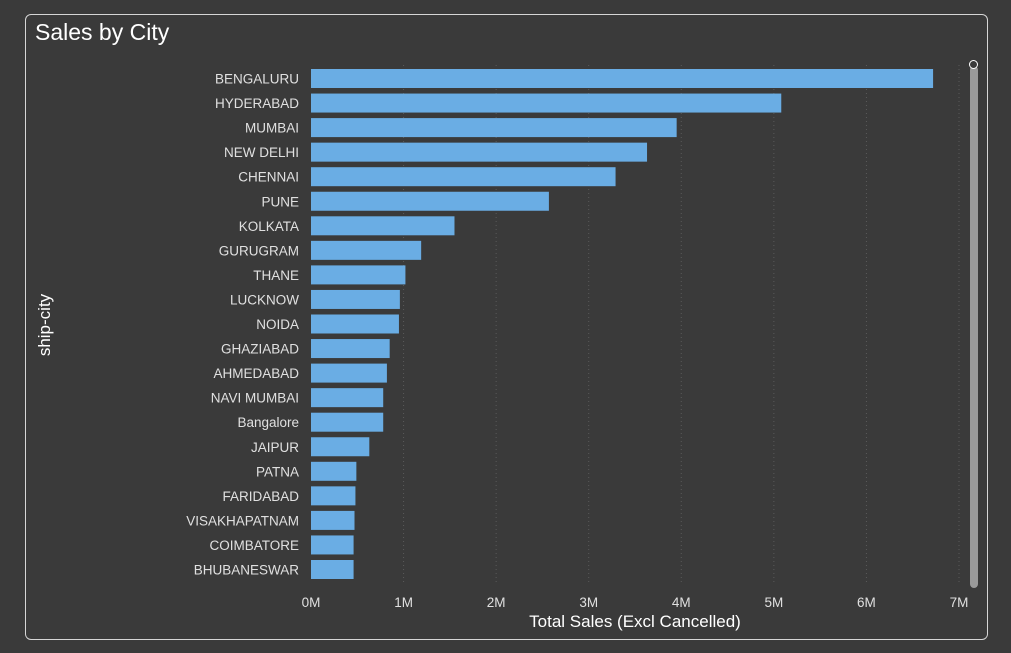  What do you see at coordinates (260, 496) in the screenshot?
I see `y-tick-label: FARIDABAD` at bounding box center [260, 496].